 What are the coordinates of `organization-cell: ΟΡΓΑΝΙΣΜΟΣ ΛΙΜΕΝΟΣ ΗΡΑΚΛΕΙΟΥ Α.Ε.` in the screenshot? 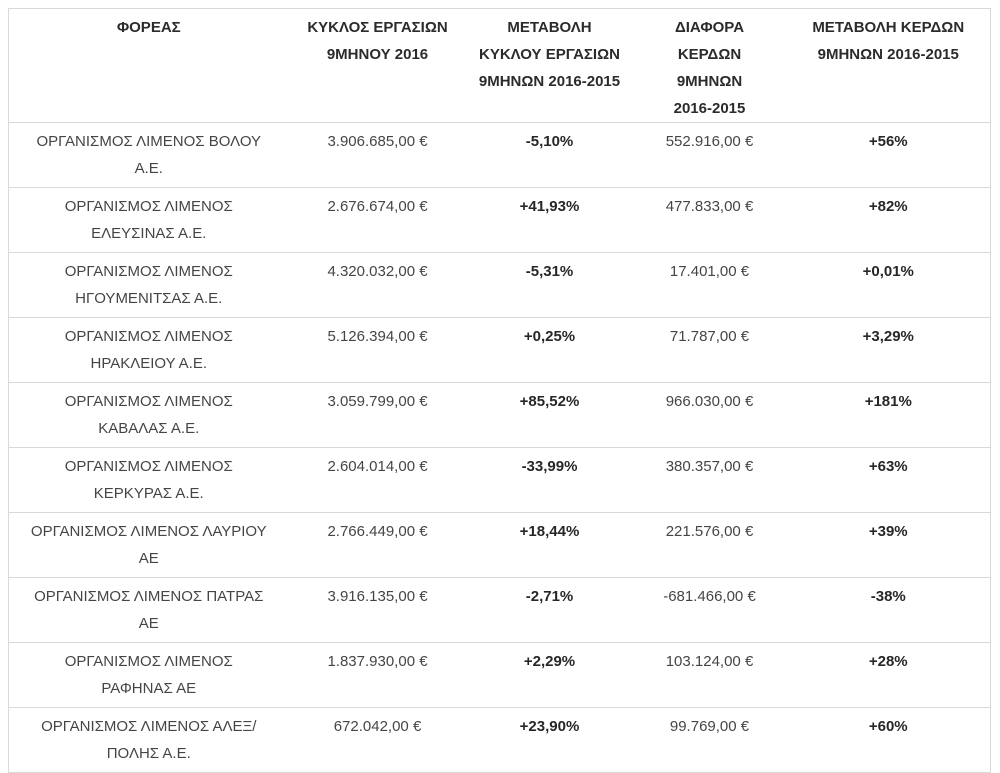 It's located at (148, 350).